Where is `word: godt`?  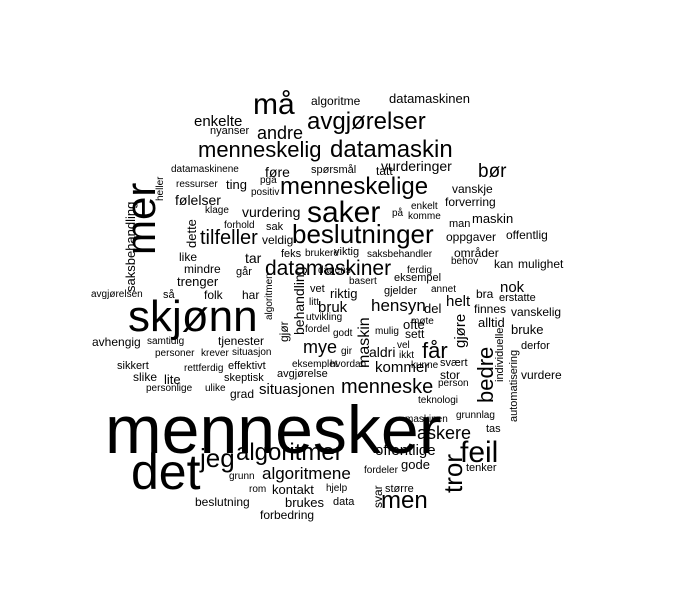
word: godt is located at coordinates (343, 333).